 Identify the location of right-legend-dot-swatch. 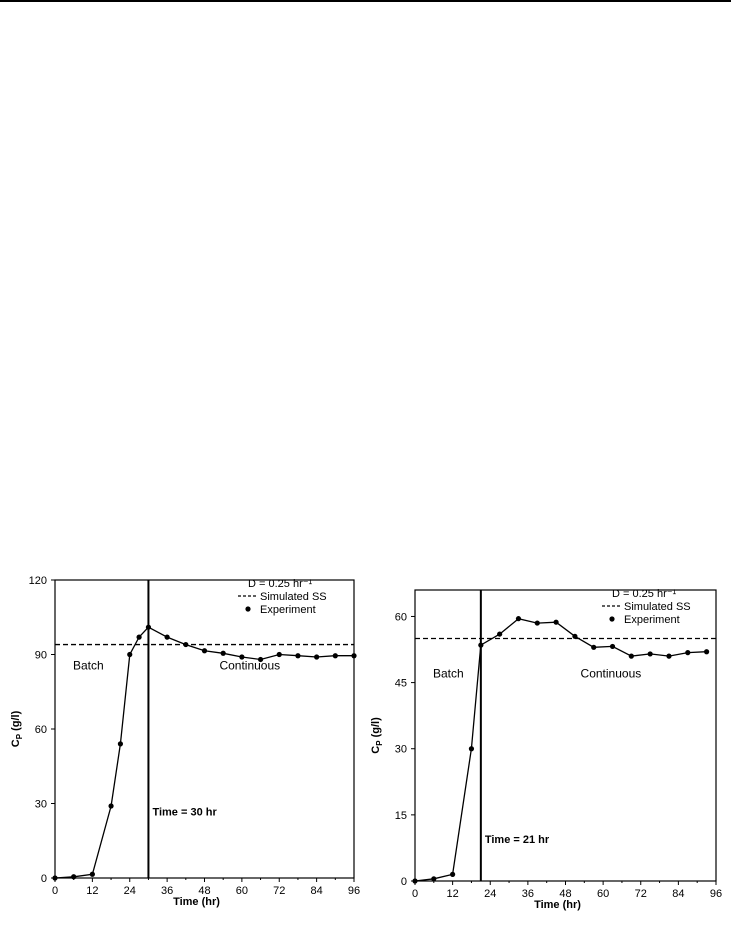
(612, 619).